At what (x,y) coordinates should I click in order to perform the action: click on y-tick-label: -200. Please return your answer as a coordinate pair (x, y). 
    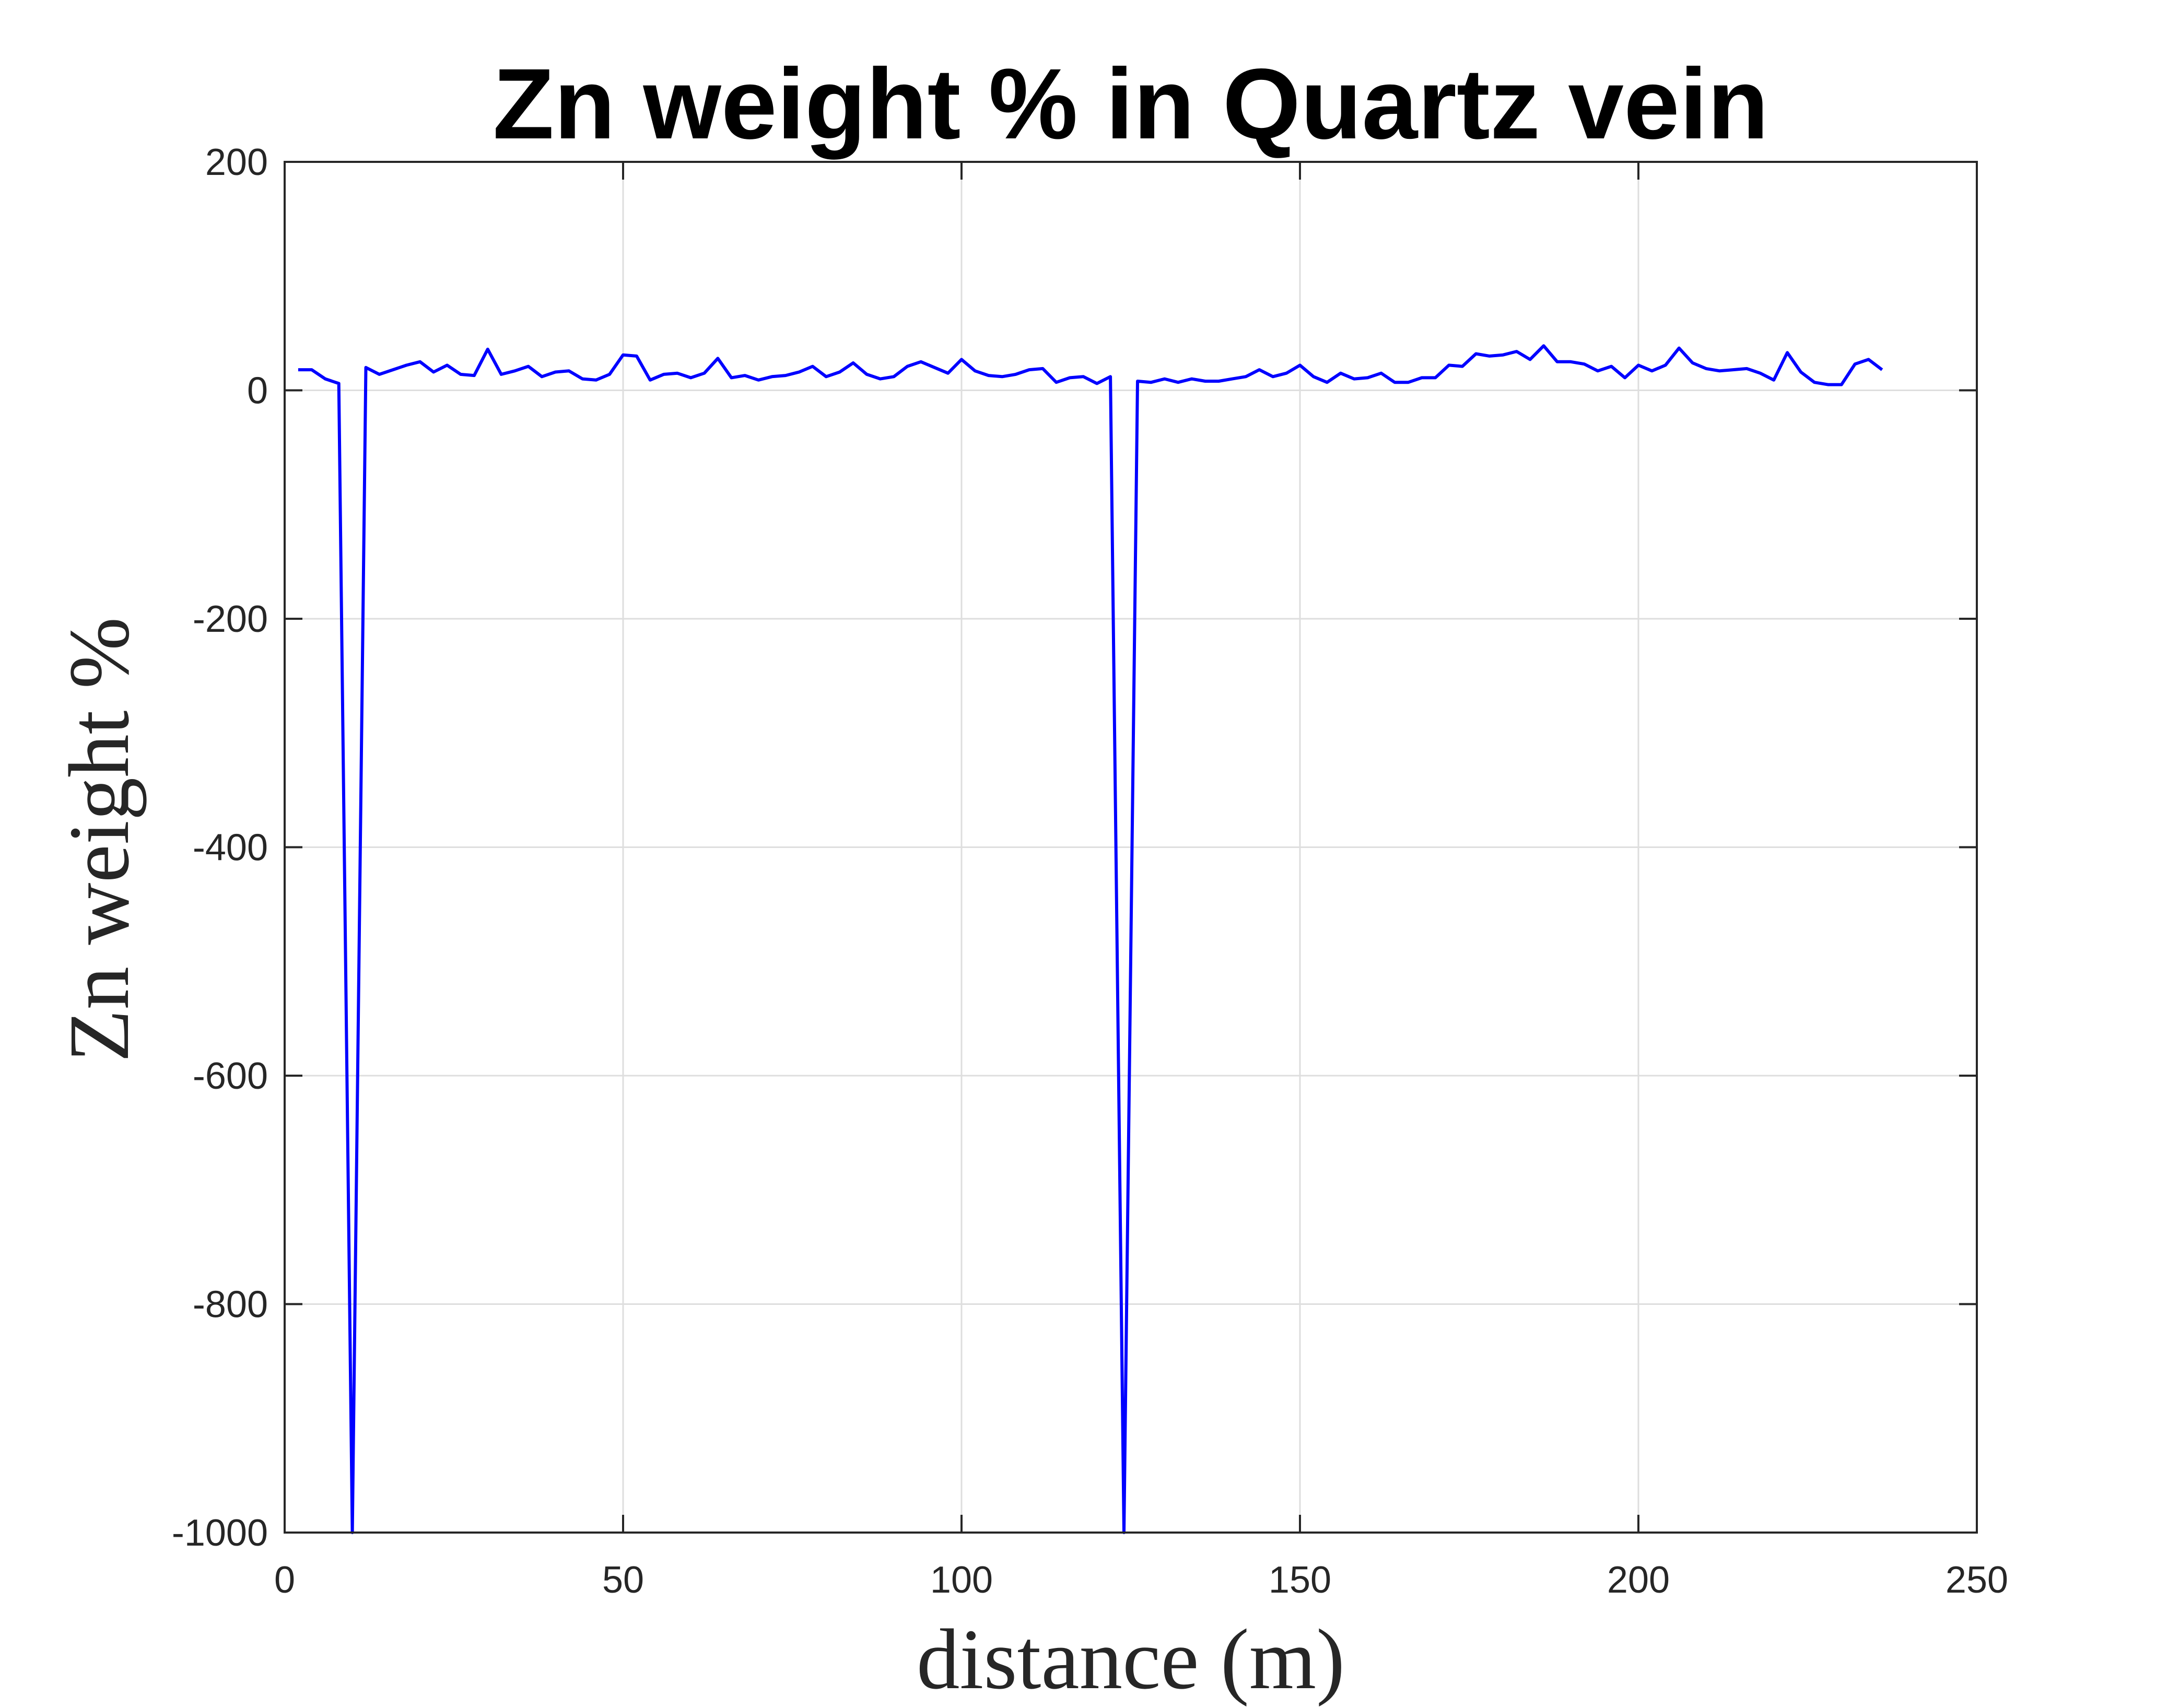
    Looking at the image, I should click on (231, 619).